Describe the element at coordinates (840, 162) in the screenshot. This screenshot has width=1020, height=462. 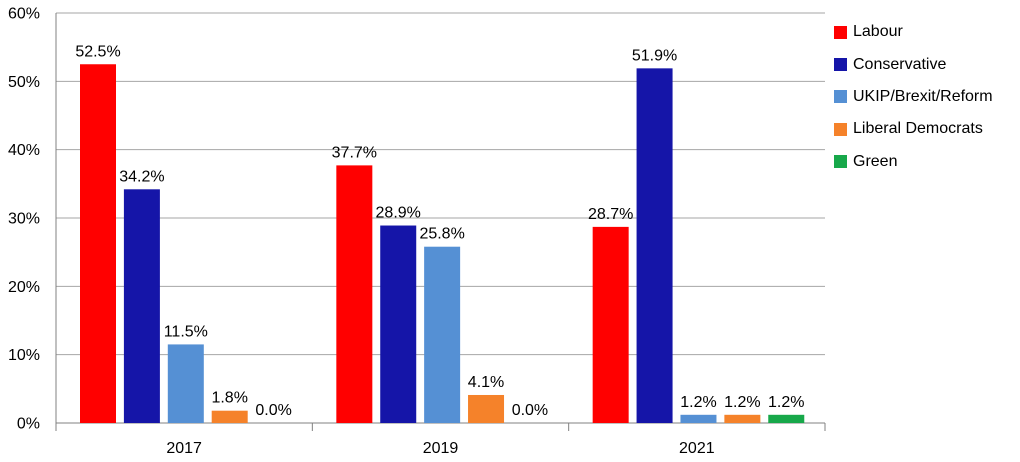
I see `legend-swatch-green` at that location.